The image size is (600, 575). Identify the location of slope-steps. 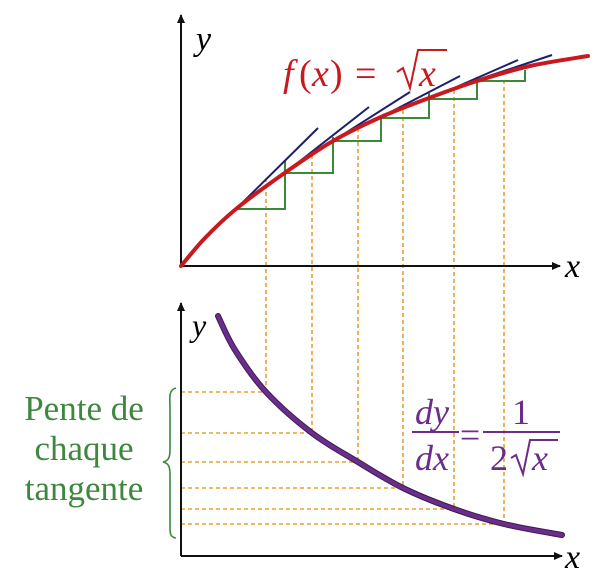
(381, 140).